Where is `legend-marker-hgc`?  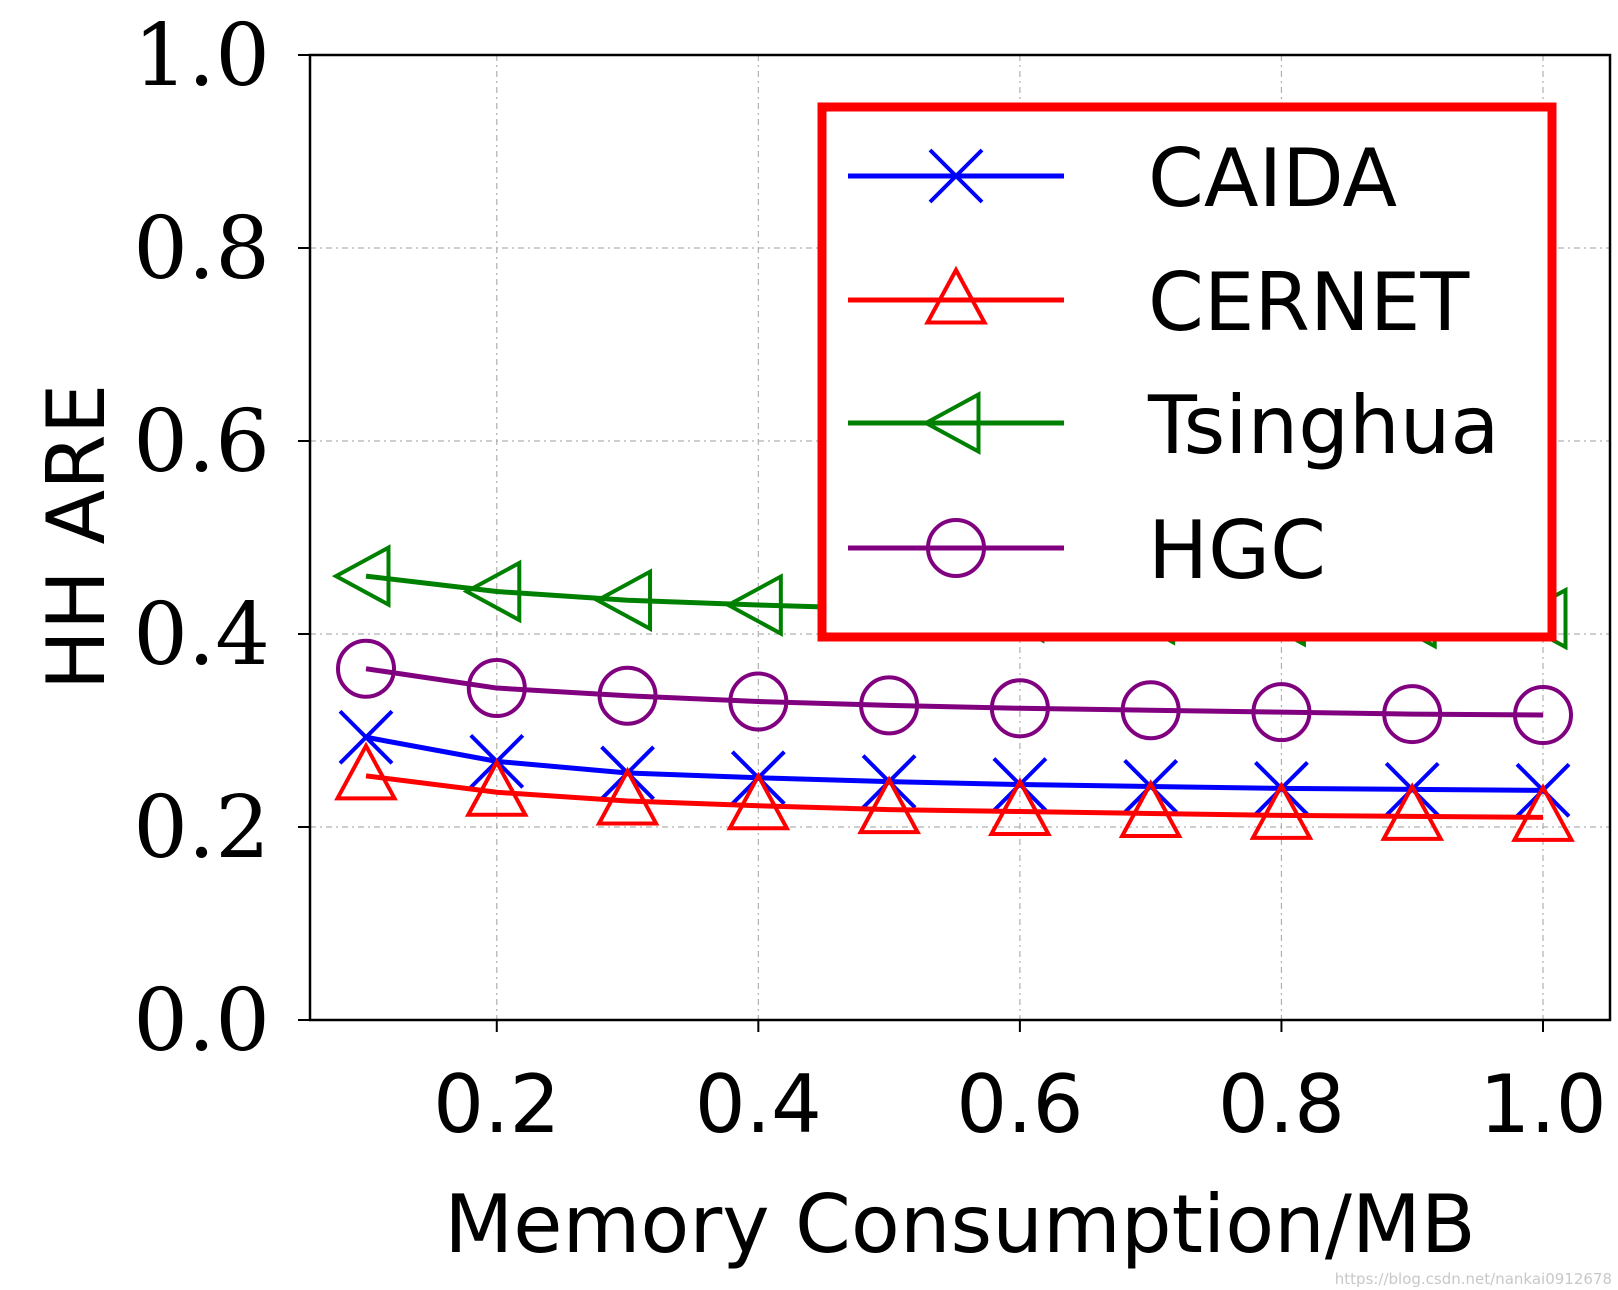
legend-marker-hgc is located at coordinates (956, 548).